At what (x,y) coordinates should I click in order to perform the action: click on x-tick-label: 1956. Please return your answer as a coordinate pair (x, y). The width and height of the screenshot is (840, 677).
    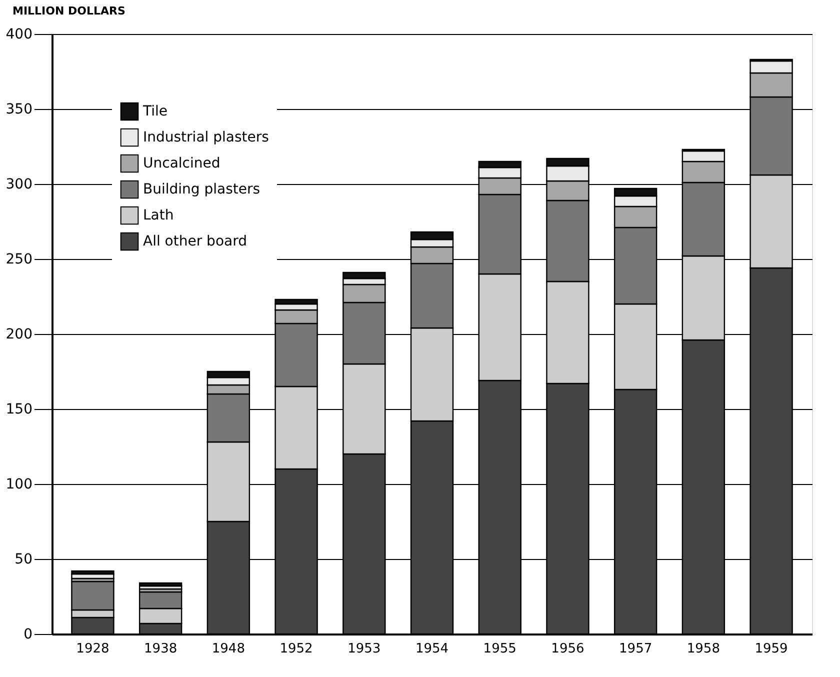
    Looking at the image, I should click on (567, 649).